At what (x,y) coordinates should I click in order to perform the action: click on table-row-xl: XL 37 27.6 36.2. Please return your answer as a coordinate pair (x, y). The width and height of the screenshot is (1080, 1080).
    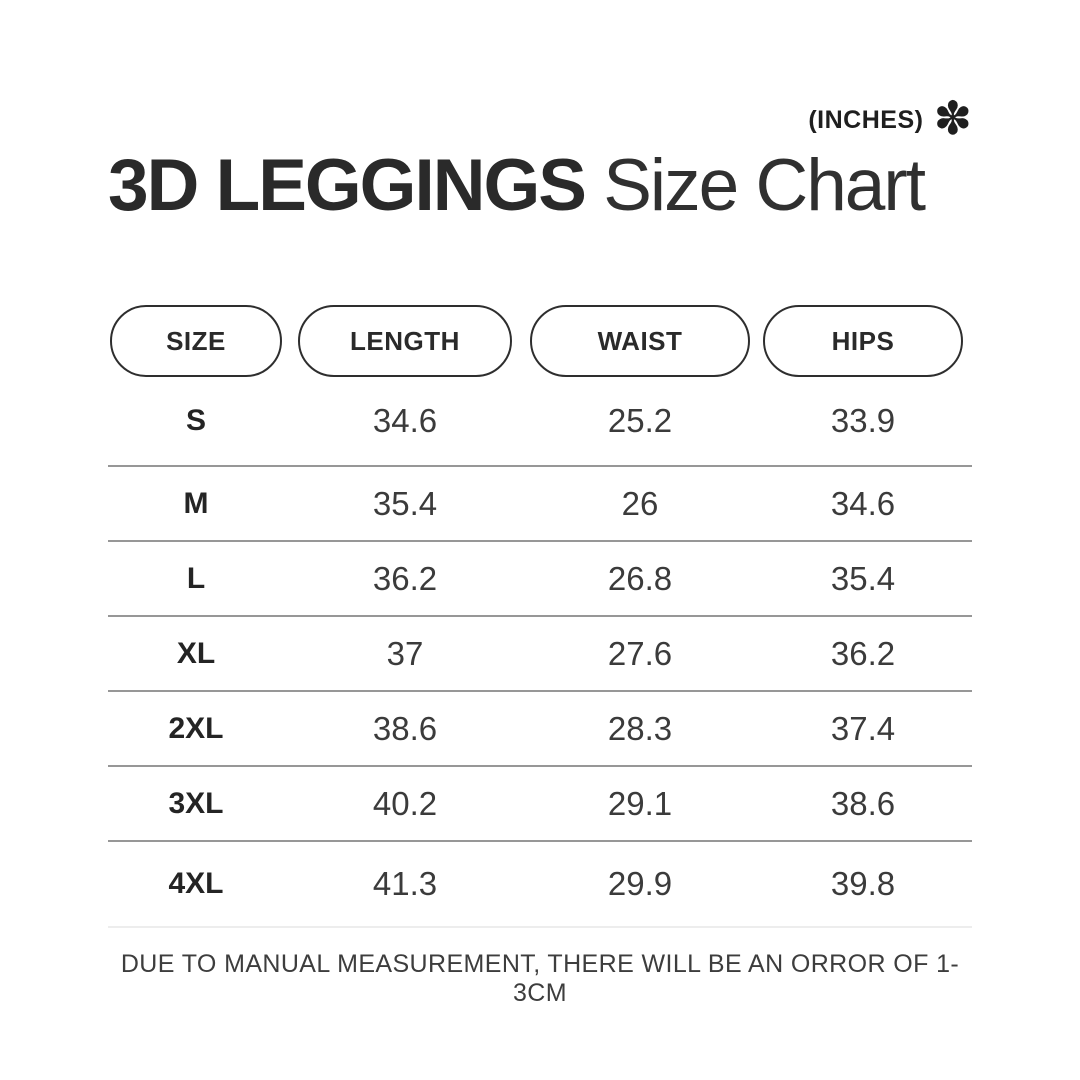
    Looking at the image, I should click on (540, 654).